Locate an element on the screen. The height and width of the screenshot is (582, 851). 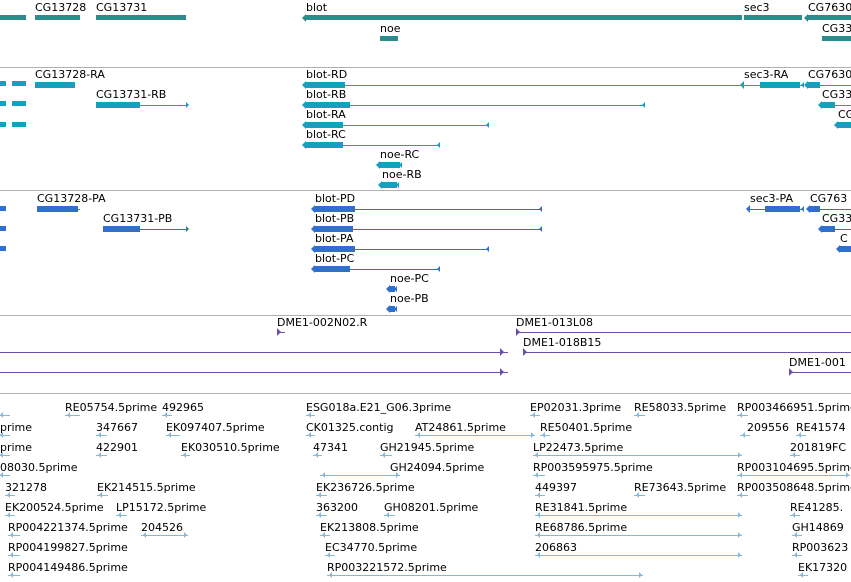
feature-label: 08030.5prime is located at coordinates (39, 467).